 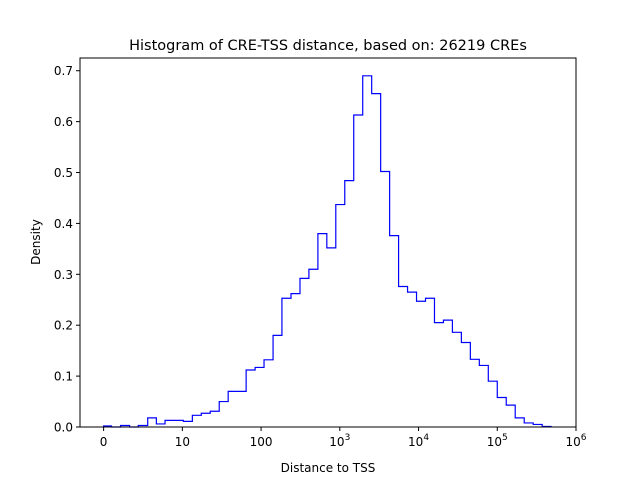 I want to click on x-tick-label: 10⁵, so click(x=497, y=441).